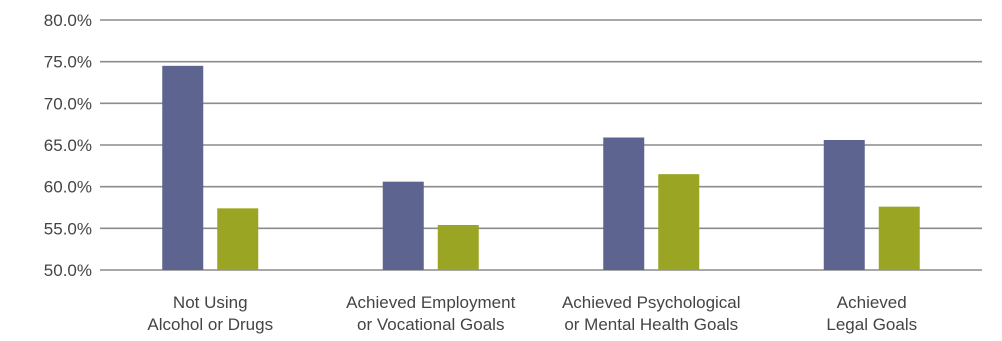 The width and height of the screenshot is (1002, 341). I want to click on x-category-label: Achieved, so click(872, 302).